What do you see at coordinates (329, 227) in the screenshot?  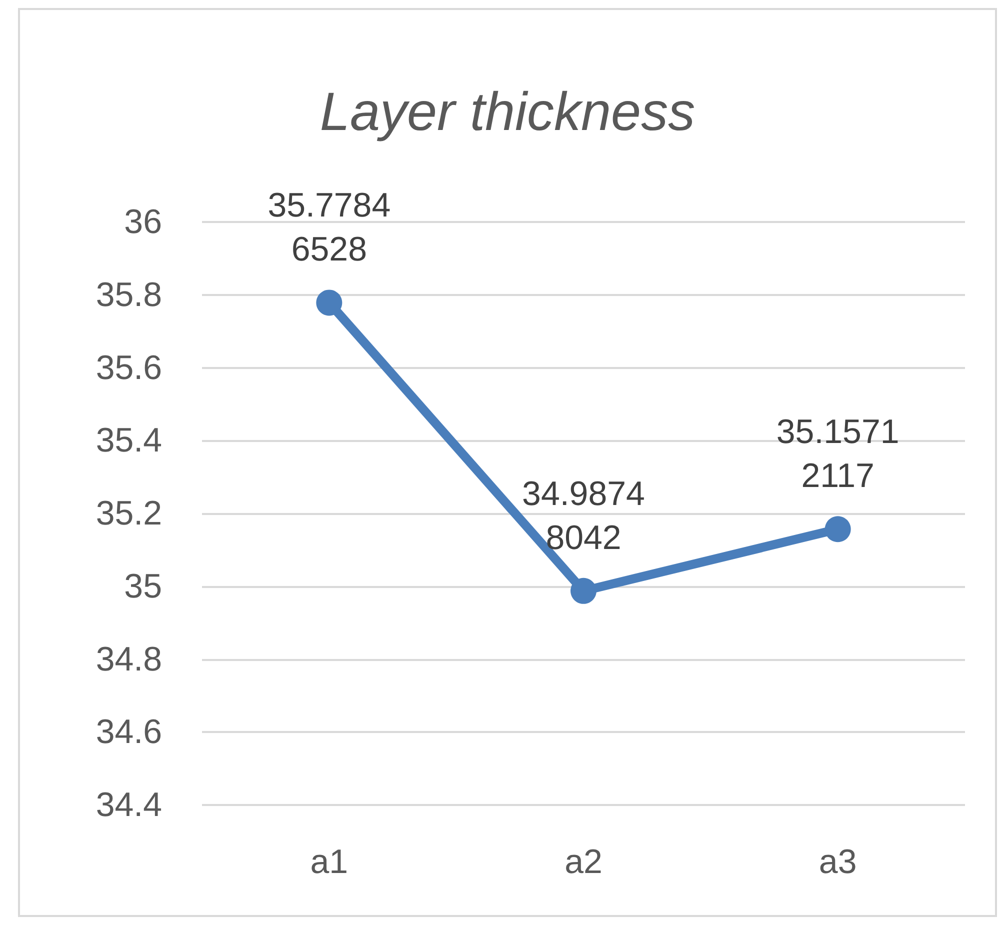 I see `data-label: 35.7784 6528` at bounding box center [329, 227].